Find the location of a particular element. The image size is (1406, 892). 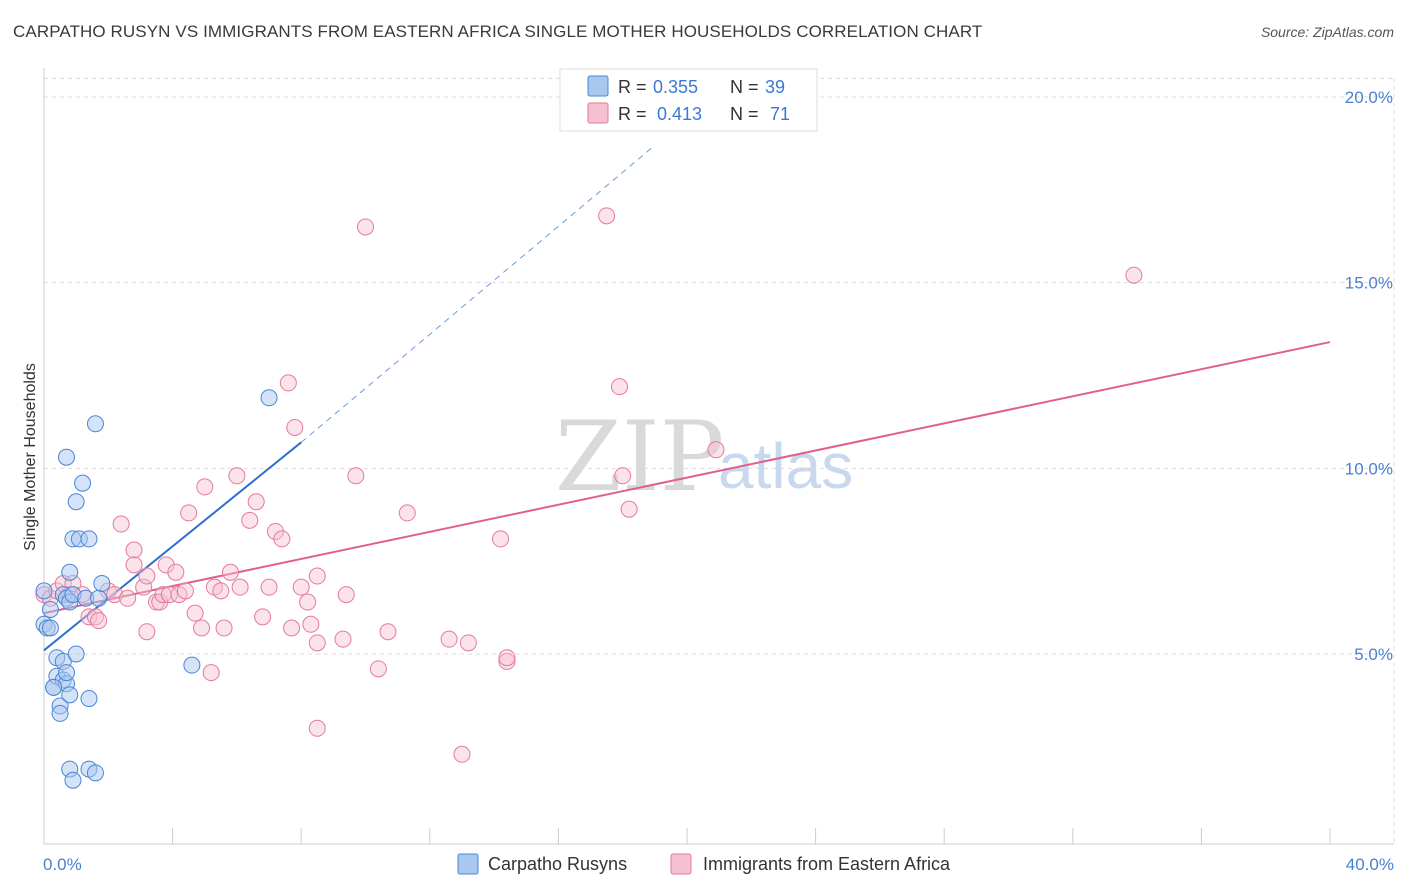

bottom-legend-swatch-blue is located at coordinates (468, 864).